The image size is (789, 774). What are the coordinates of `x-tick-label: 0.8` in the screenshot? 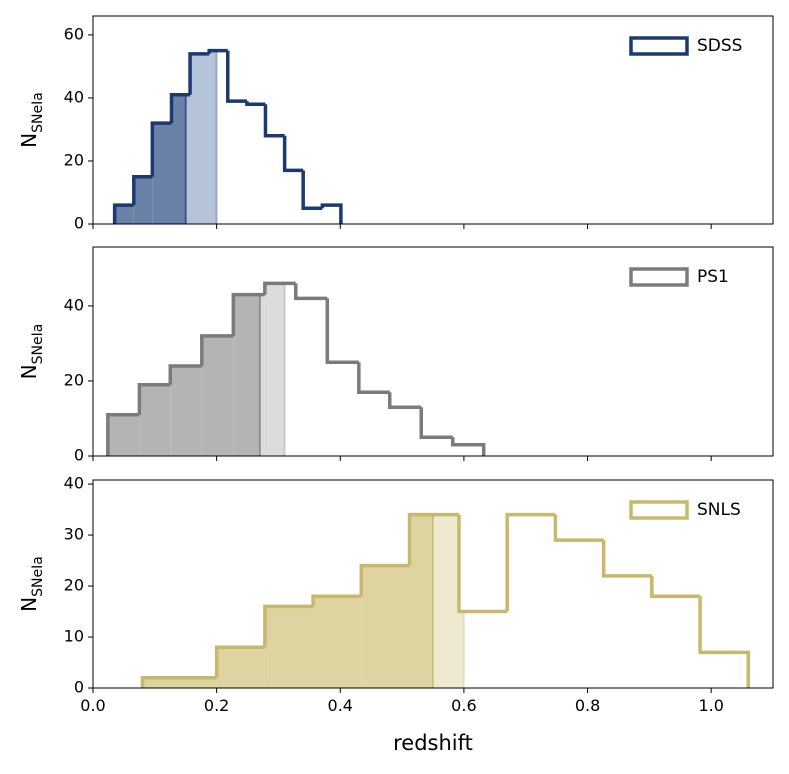 It's located at (587, 705).